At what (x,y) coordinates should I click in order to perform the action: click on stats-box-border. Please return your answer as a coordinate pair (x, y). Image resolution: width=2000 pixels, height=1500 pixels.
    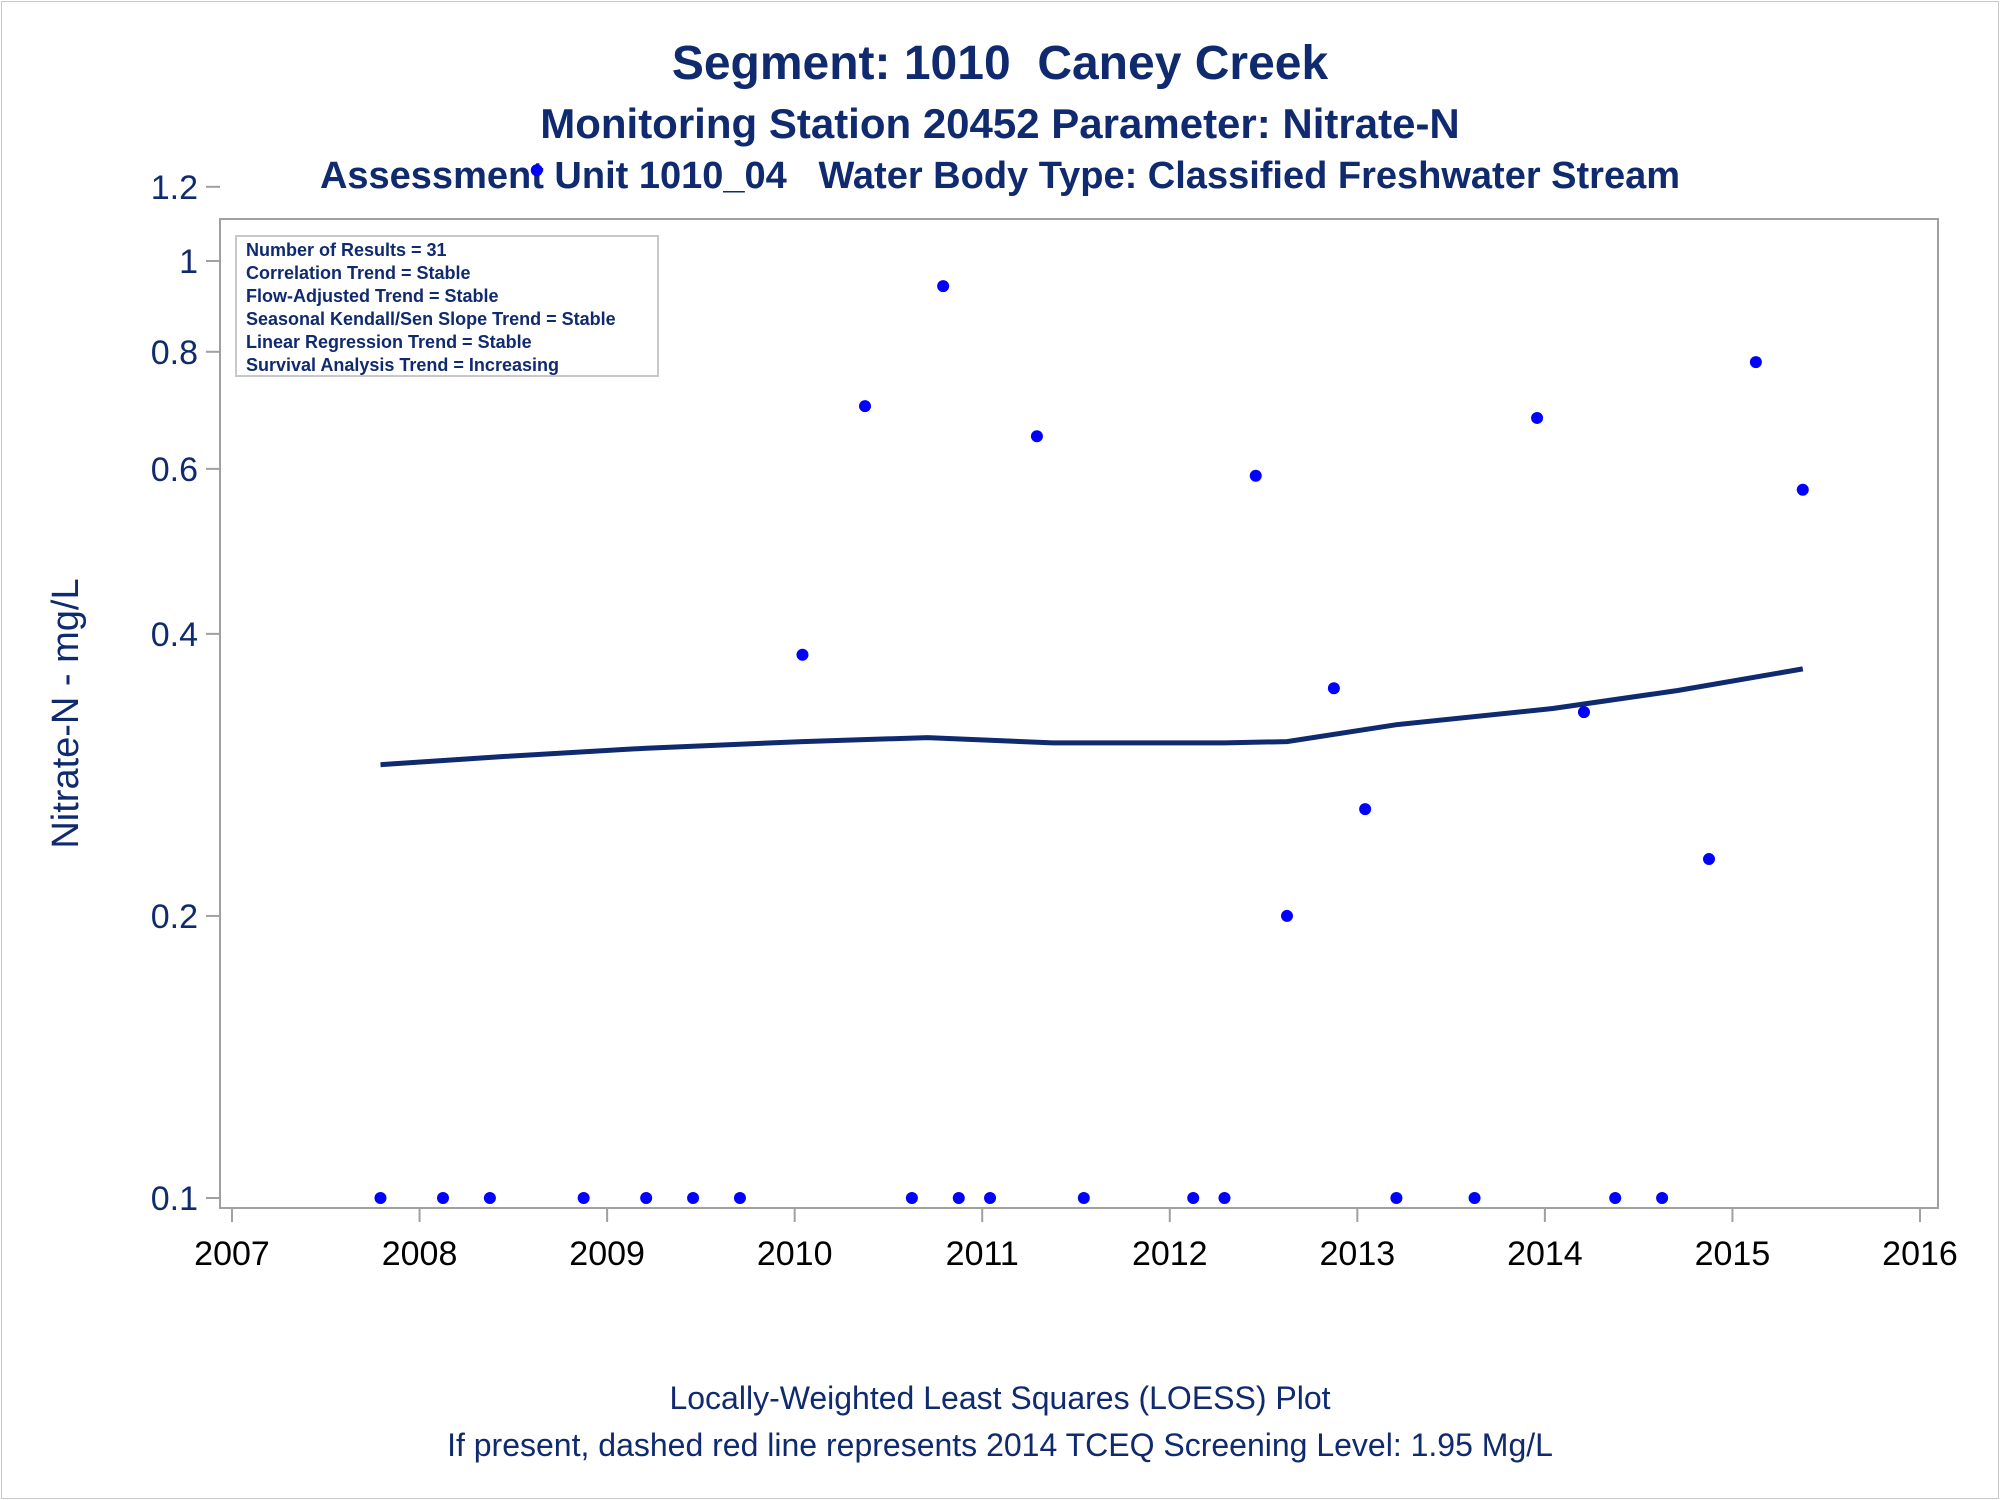
    Looking at the image, I should click on (447, 306).